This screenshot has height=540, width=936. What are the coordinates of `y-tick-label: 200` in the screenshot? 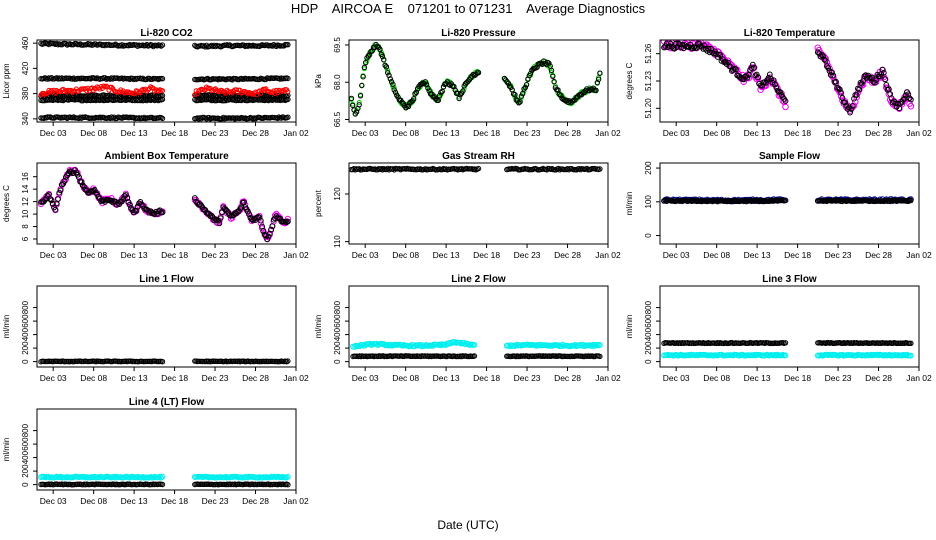 It's located at (648, 168).